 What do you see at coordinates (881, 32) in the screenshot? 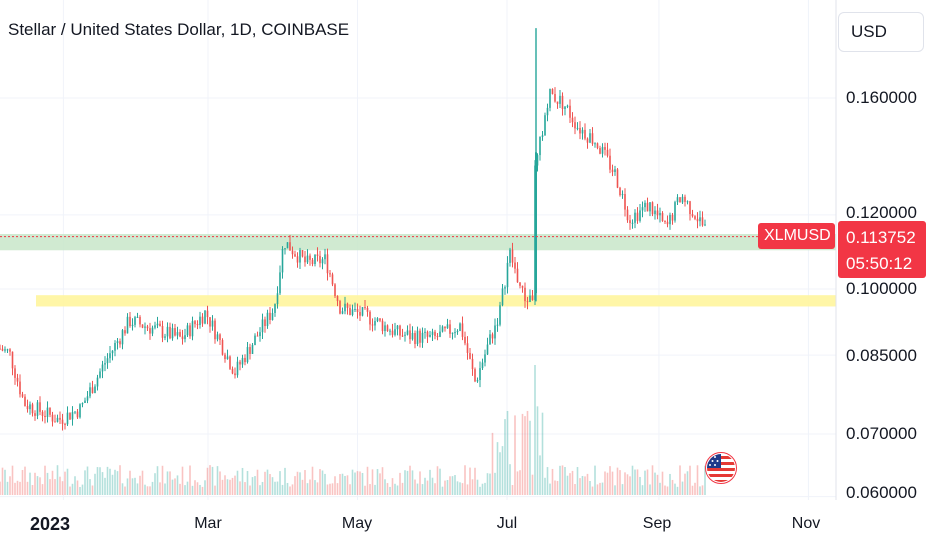
I see `currency-button: USD` at bounding box center [881, 32].